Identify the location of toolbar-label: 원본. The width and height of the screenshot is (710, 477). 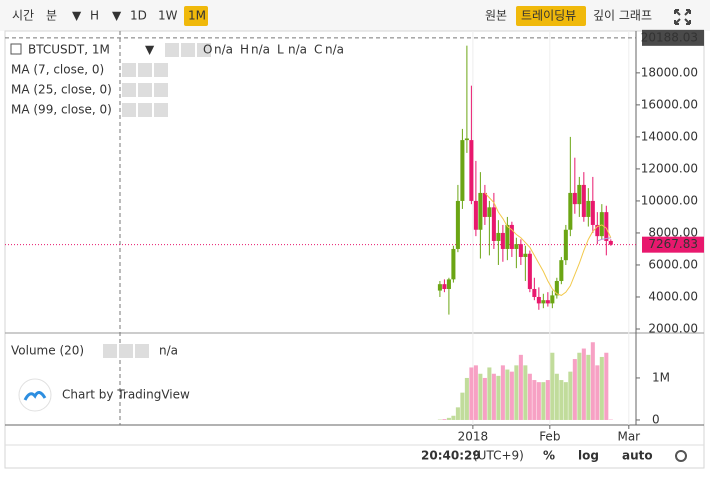
(496, 16).